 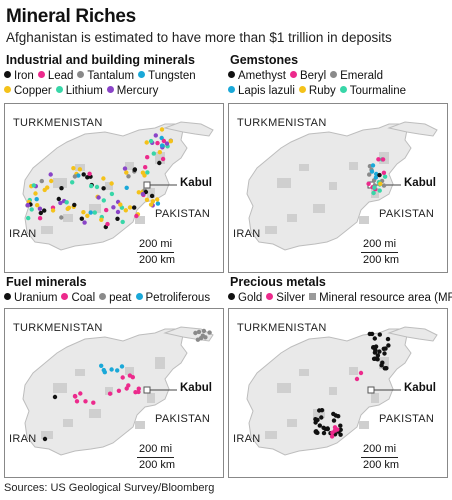 What do you see at coordinates (157, 260) in the screenshot?
I see `scale-km: 200 km` at bounding box center [157, 260].